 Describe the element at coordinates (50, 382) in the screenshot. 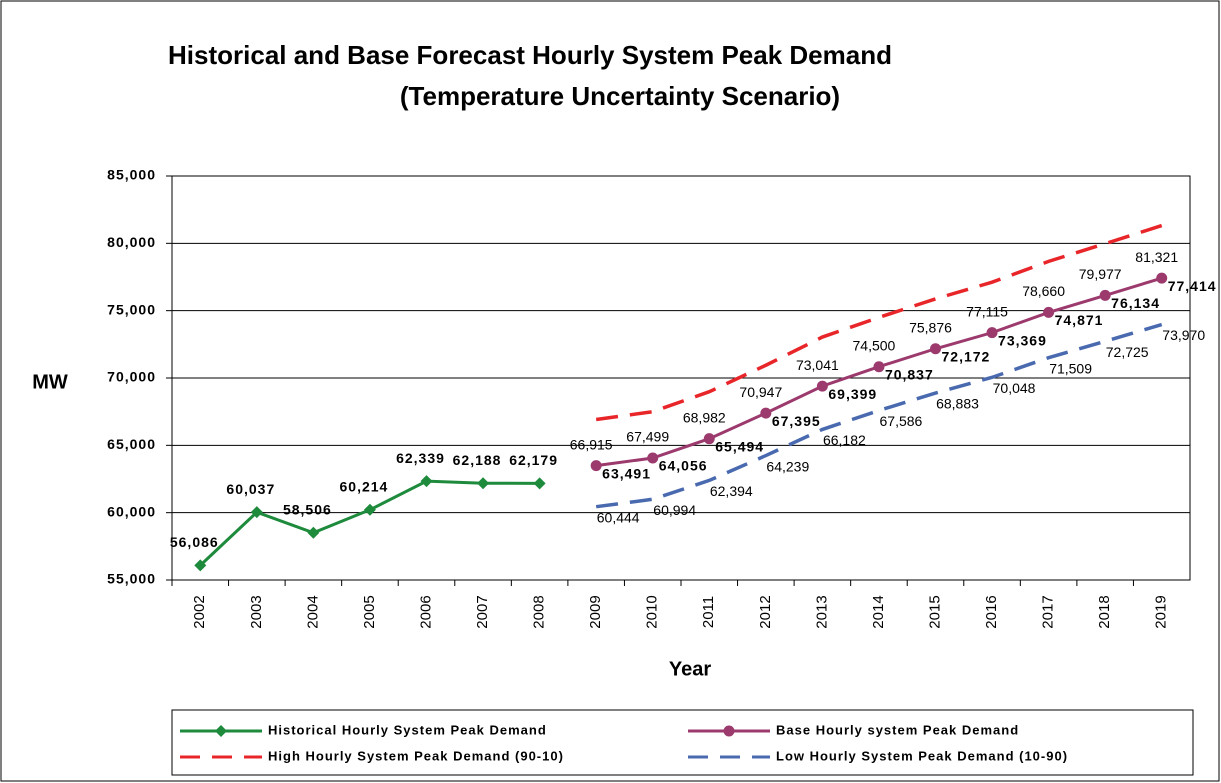

I see `y-axis-title: MW` at that location.